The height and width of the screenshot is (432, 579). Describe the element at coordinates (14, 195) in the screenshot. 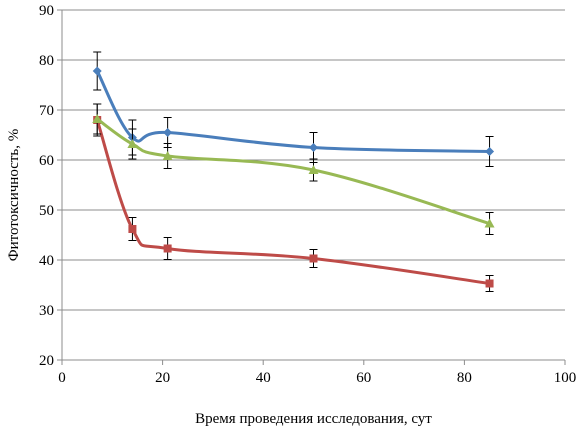

I see `y-axis-label: Фитотоксичность, %` at that location.